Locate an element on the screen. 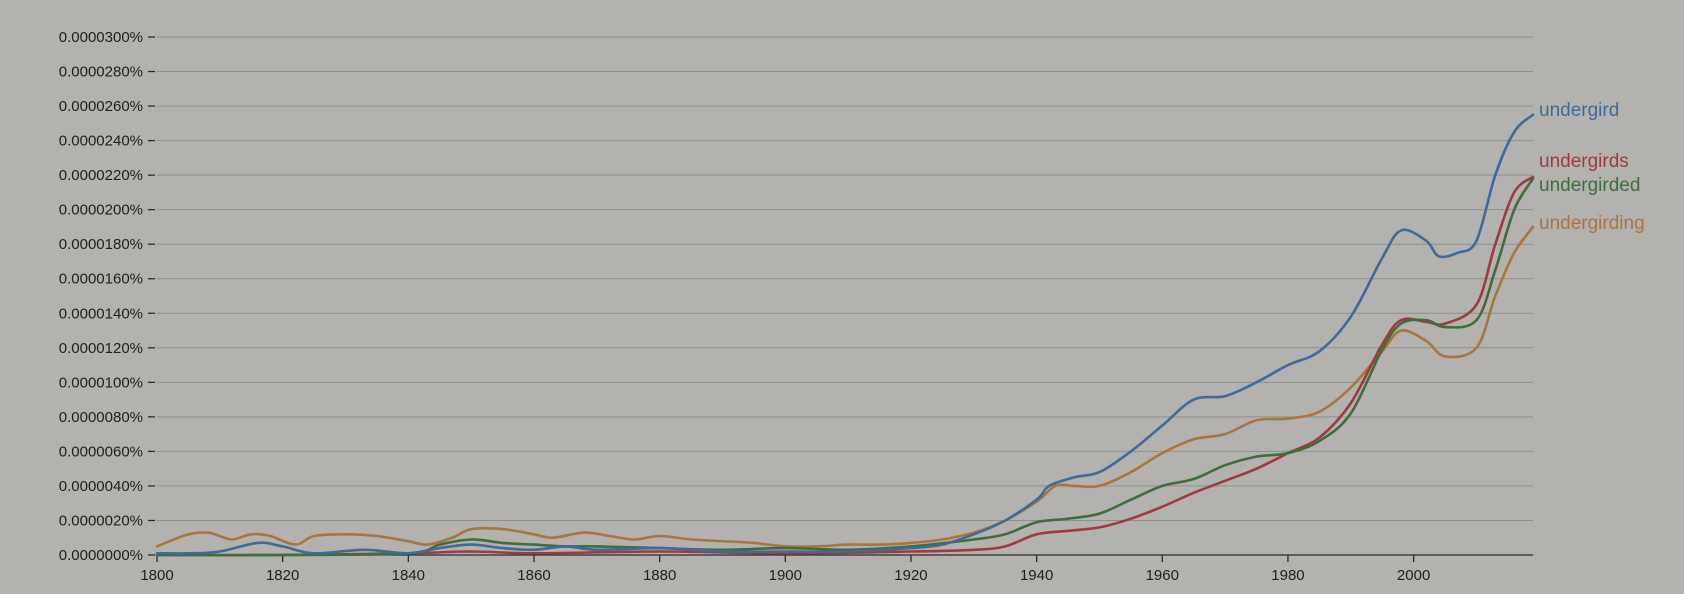 The image size is (1684, 594). x-tick-label: 1900 is located at coordinates (785, 575).